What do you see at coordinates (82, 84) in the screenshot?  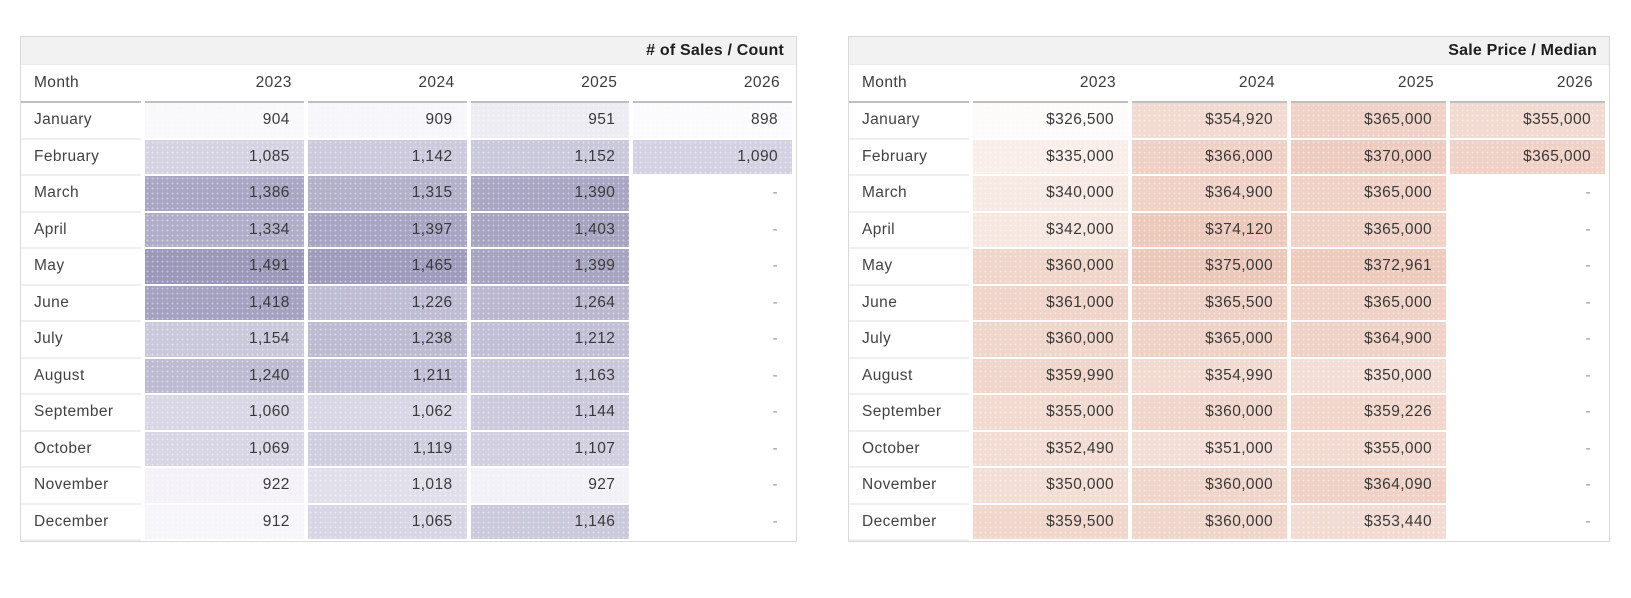 I see `month-column-header: Month` at bounding box center [82, 84].